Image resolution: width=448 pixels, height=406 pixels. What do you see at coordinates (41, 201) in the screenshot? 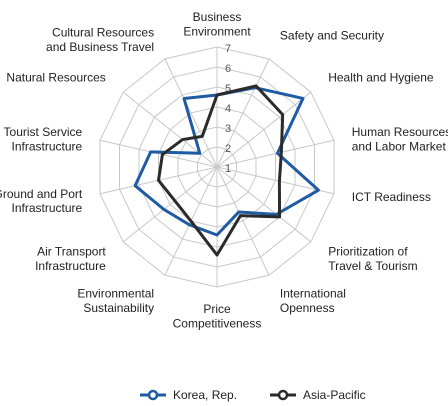
I see `category-label: Ground and Port Infrastructure` at bounding box center [41, 201].